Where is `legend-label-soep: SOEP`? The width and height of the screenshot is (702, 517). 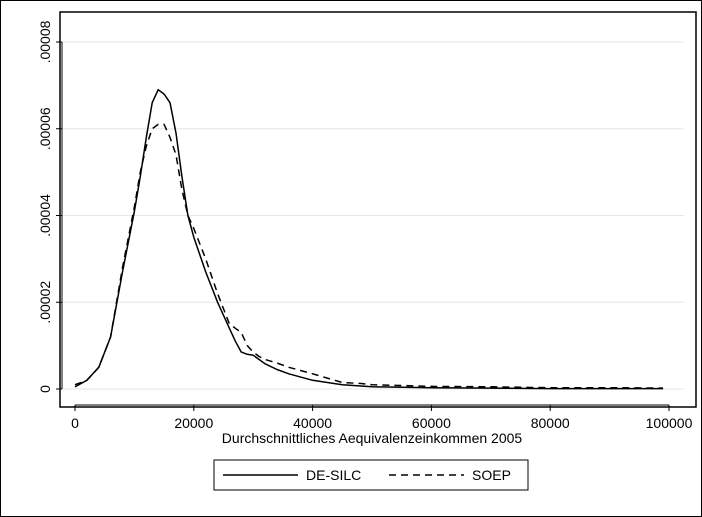
legend-label-soep: SOEP is located at coordinates (491, 475).